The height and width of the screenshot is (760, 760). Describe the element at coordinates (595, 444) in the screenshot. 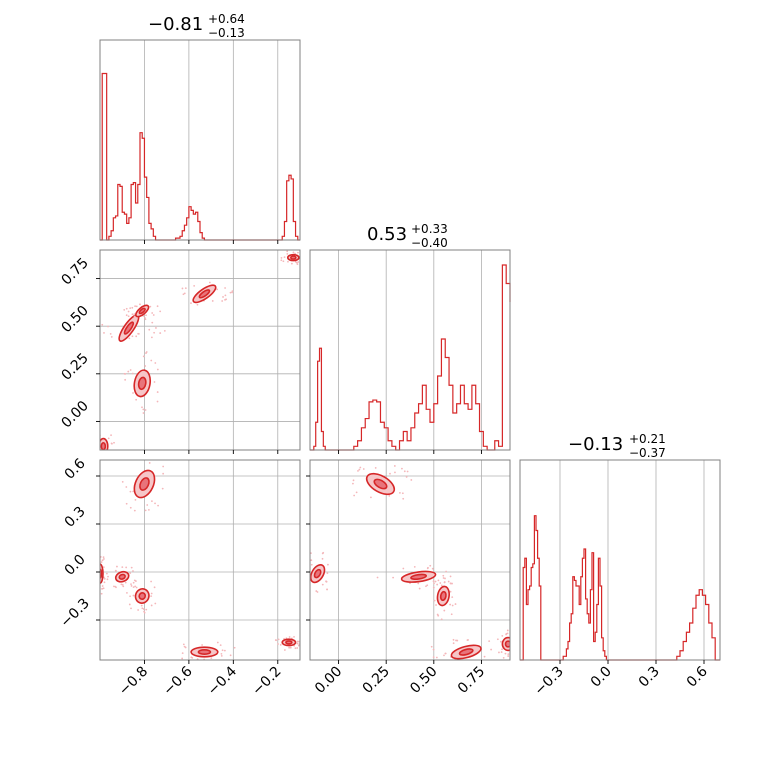

I see `title-param2: −0.13` at that location.